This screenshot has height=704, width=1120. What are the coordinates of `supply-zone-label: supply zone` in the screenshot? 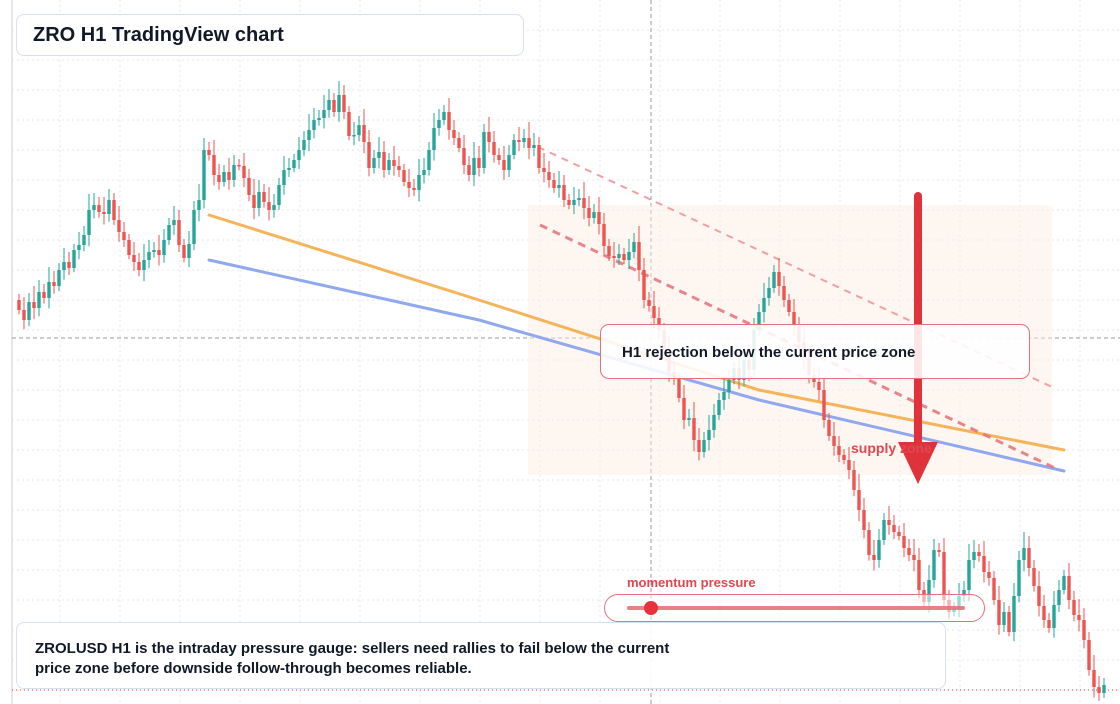 It's located at (891, 448).